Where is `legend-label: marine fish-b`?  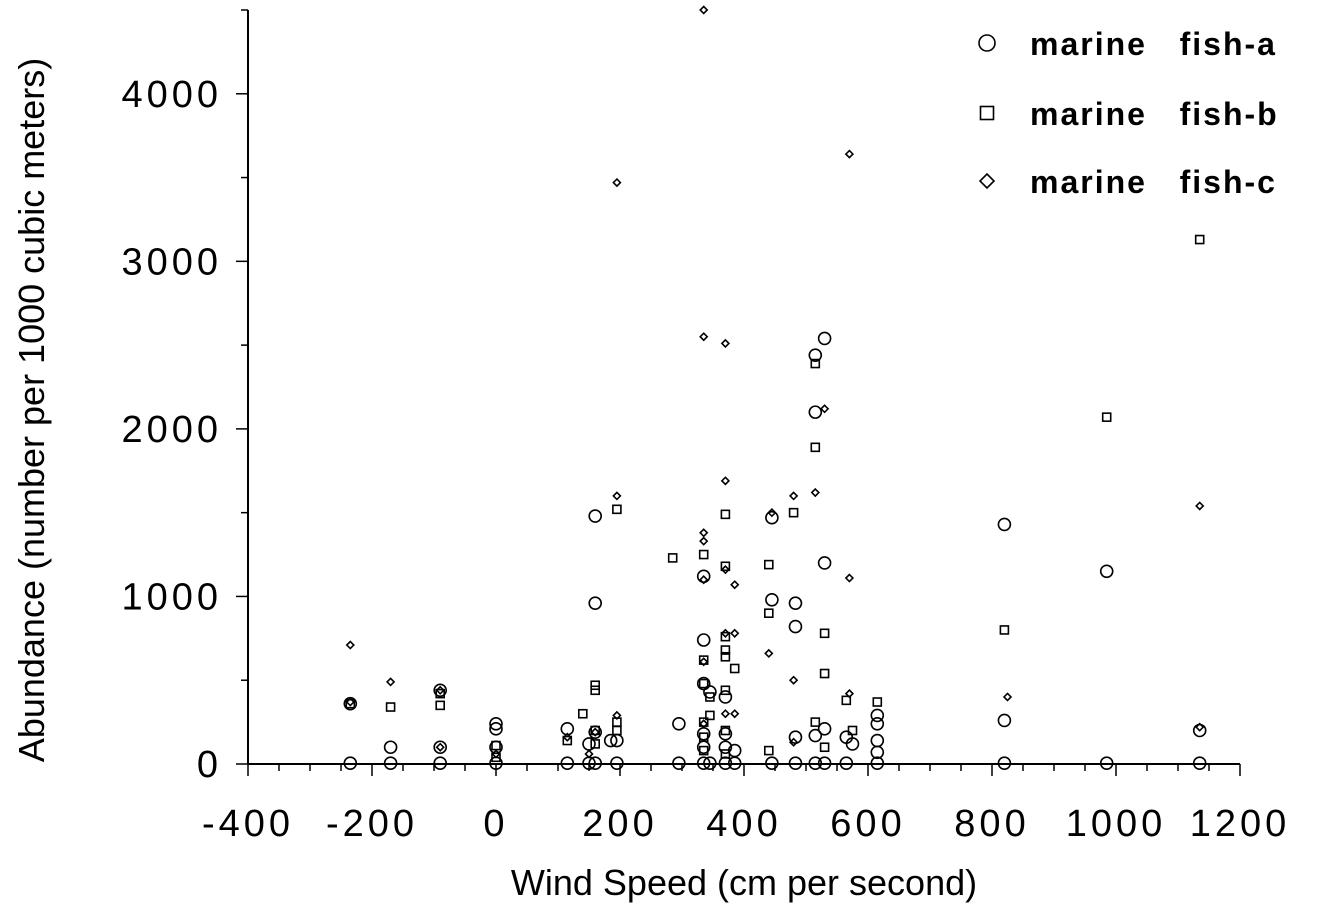 legend-label: marine fish-b is located at coordinates (1154, 114).